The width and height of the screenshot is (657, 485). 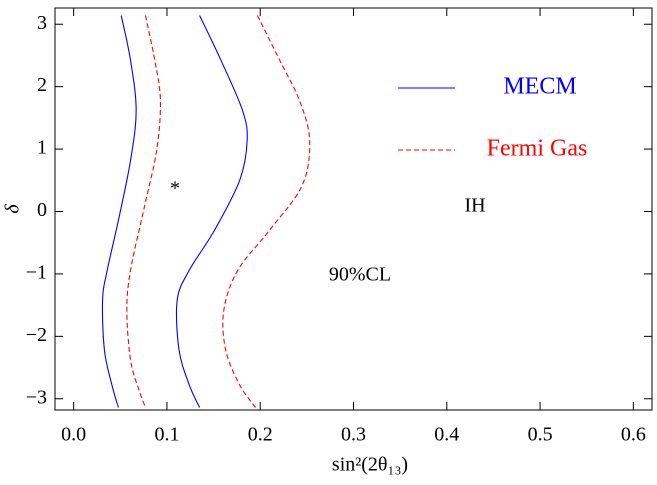 What do you see at coordinates (42, 23) in the screenshot?
I see `y-tick-label: 3` at bounding box center [42, 23].